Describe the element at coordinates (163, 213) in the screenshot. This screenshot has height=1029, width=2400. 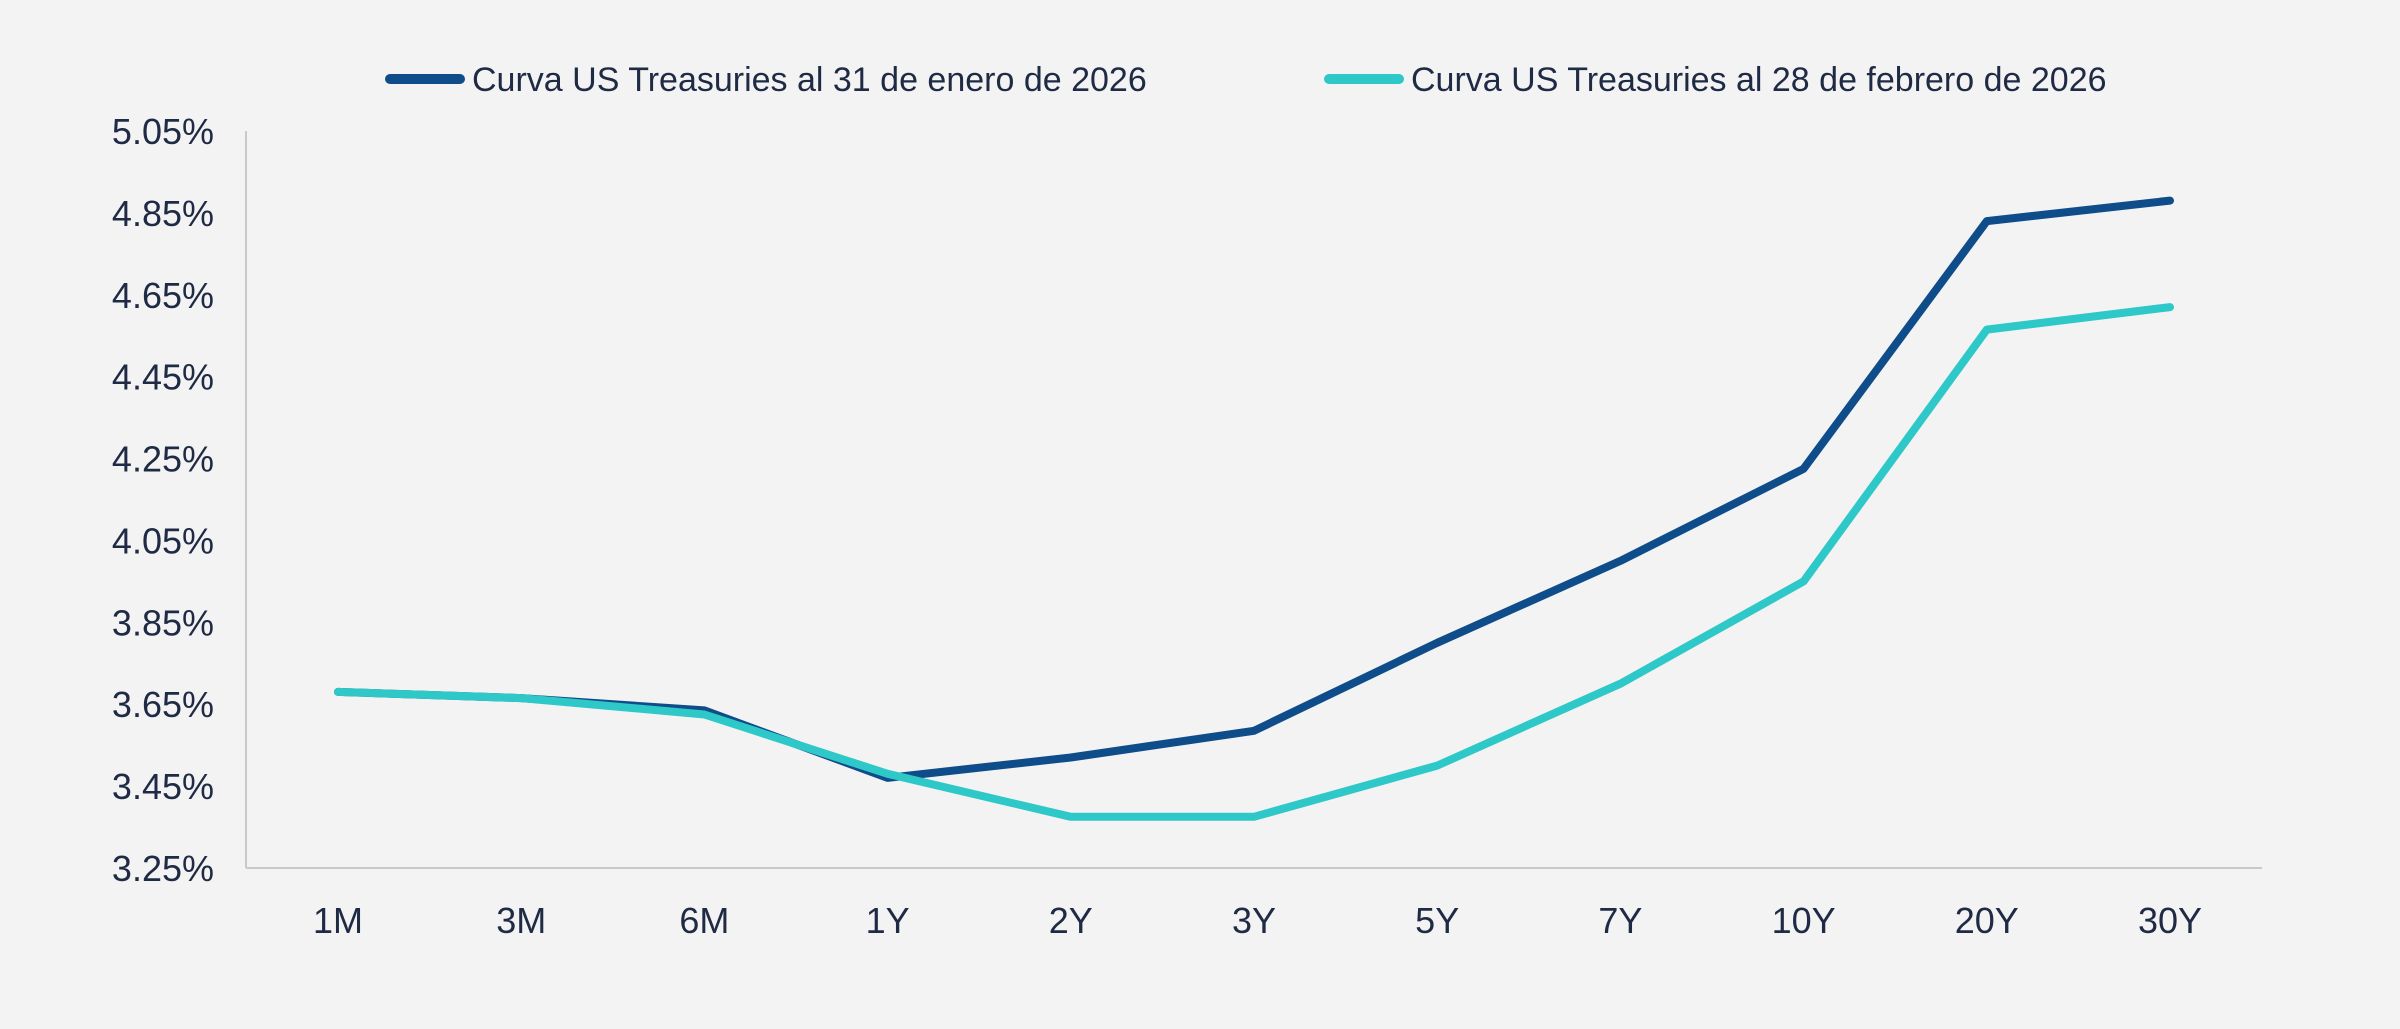
I see `y-tick-label: 4.85%` at that location.